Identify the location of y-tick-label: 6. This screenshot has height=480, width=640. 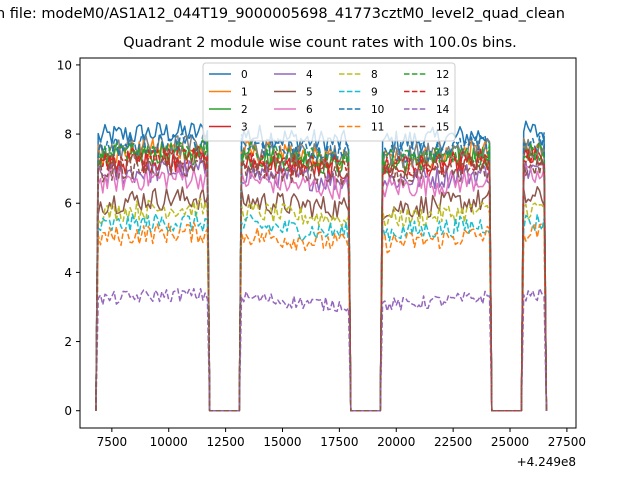
(68, 204).